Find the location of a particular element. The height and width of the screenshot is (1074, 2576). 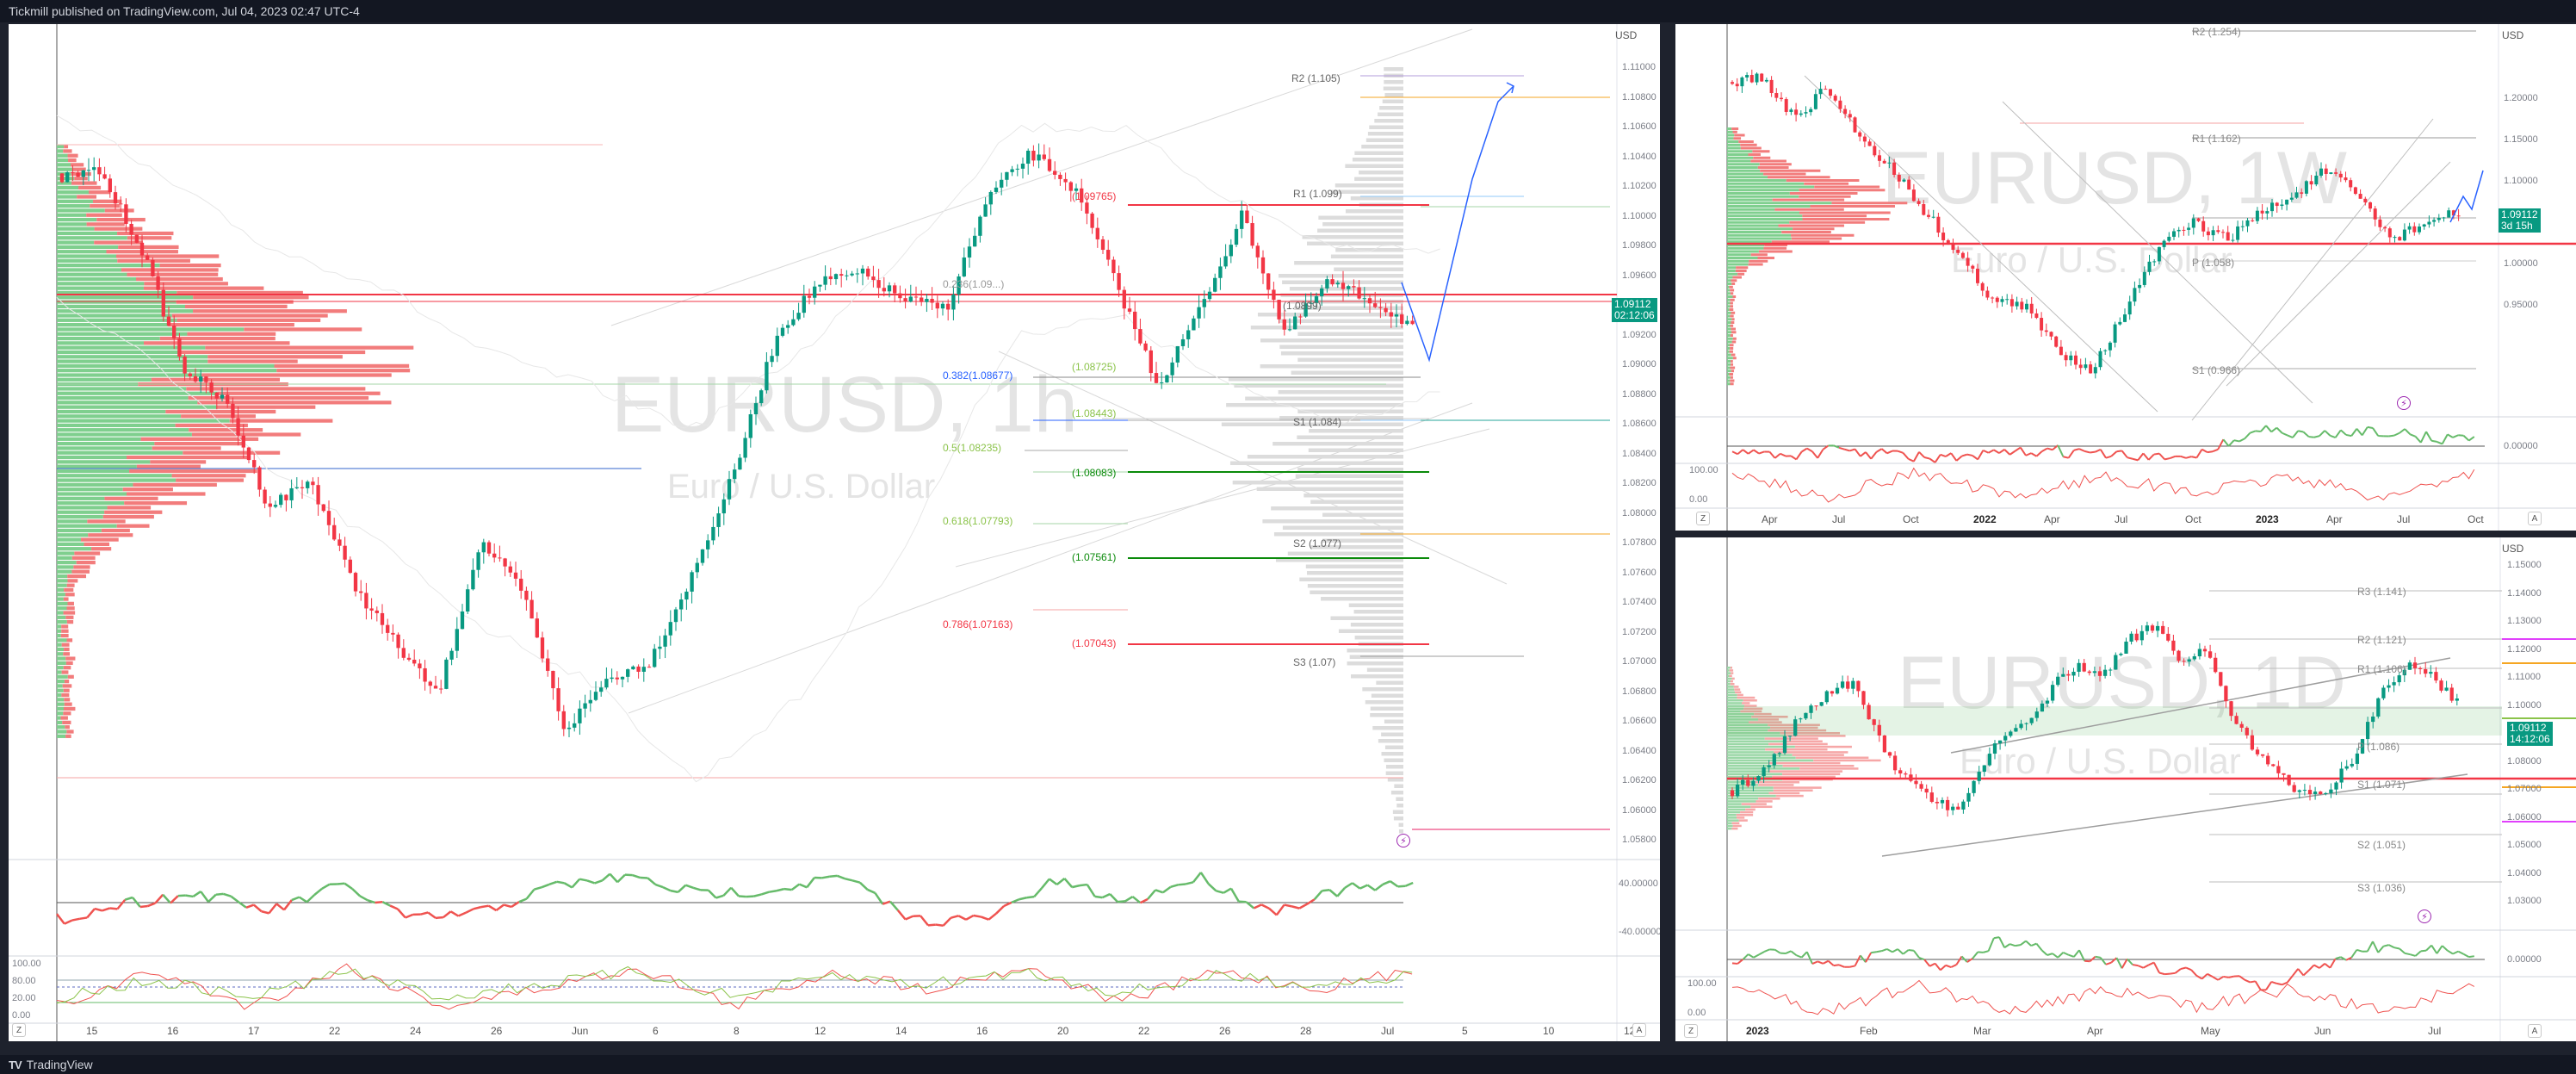

time-tick: 5 is located at coordinates (1465, 1031).